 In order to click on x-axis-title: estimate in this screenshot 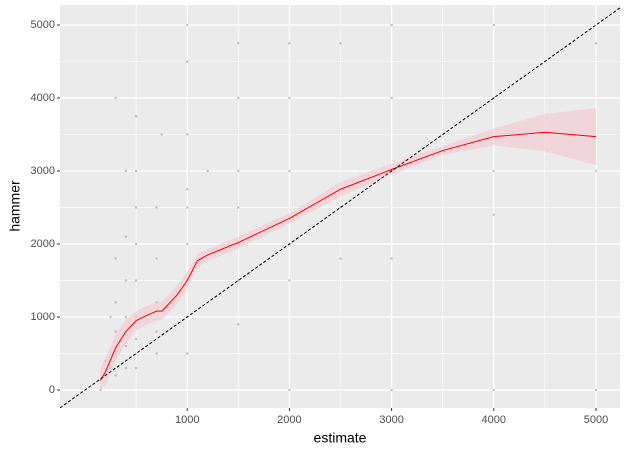, I will do `click(340, 438)`.